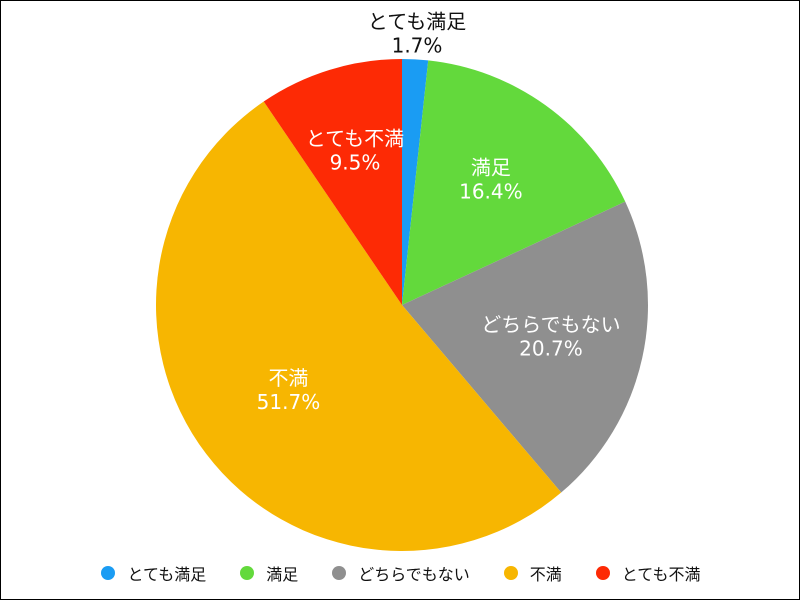  Describe the element at coordinates (355, 163) in the screenshot. I see `slice-value-very-dissatisfied: 9.5%` at that location.